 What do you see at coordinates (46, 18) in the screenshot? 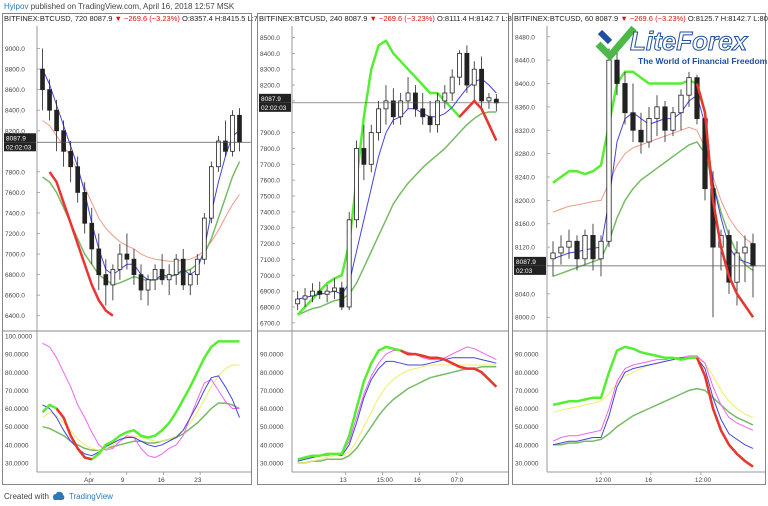
I see `symbol-label: BITFINEX:BTCUSD, 720` at bounding box center [46, 18].